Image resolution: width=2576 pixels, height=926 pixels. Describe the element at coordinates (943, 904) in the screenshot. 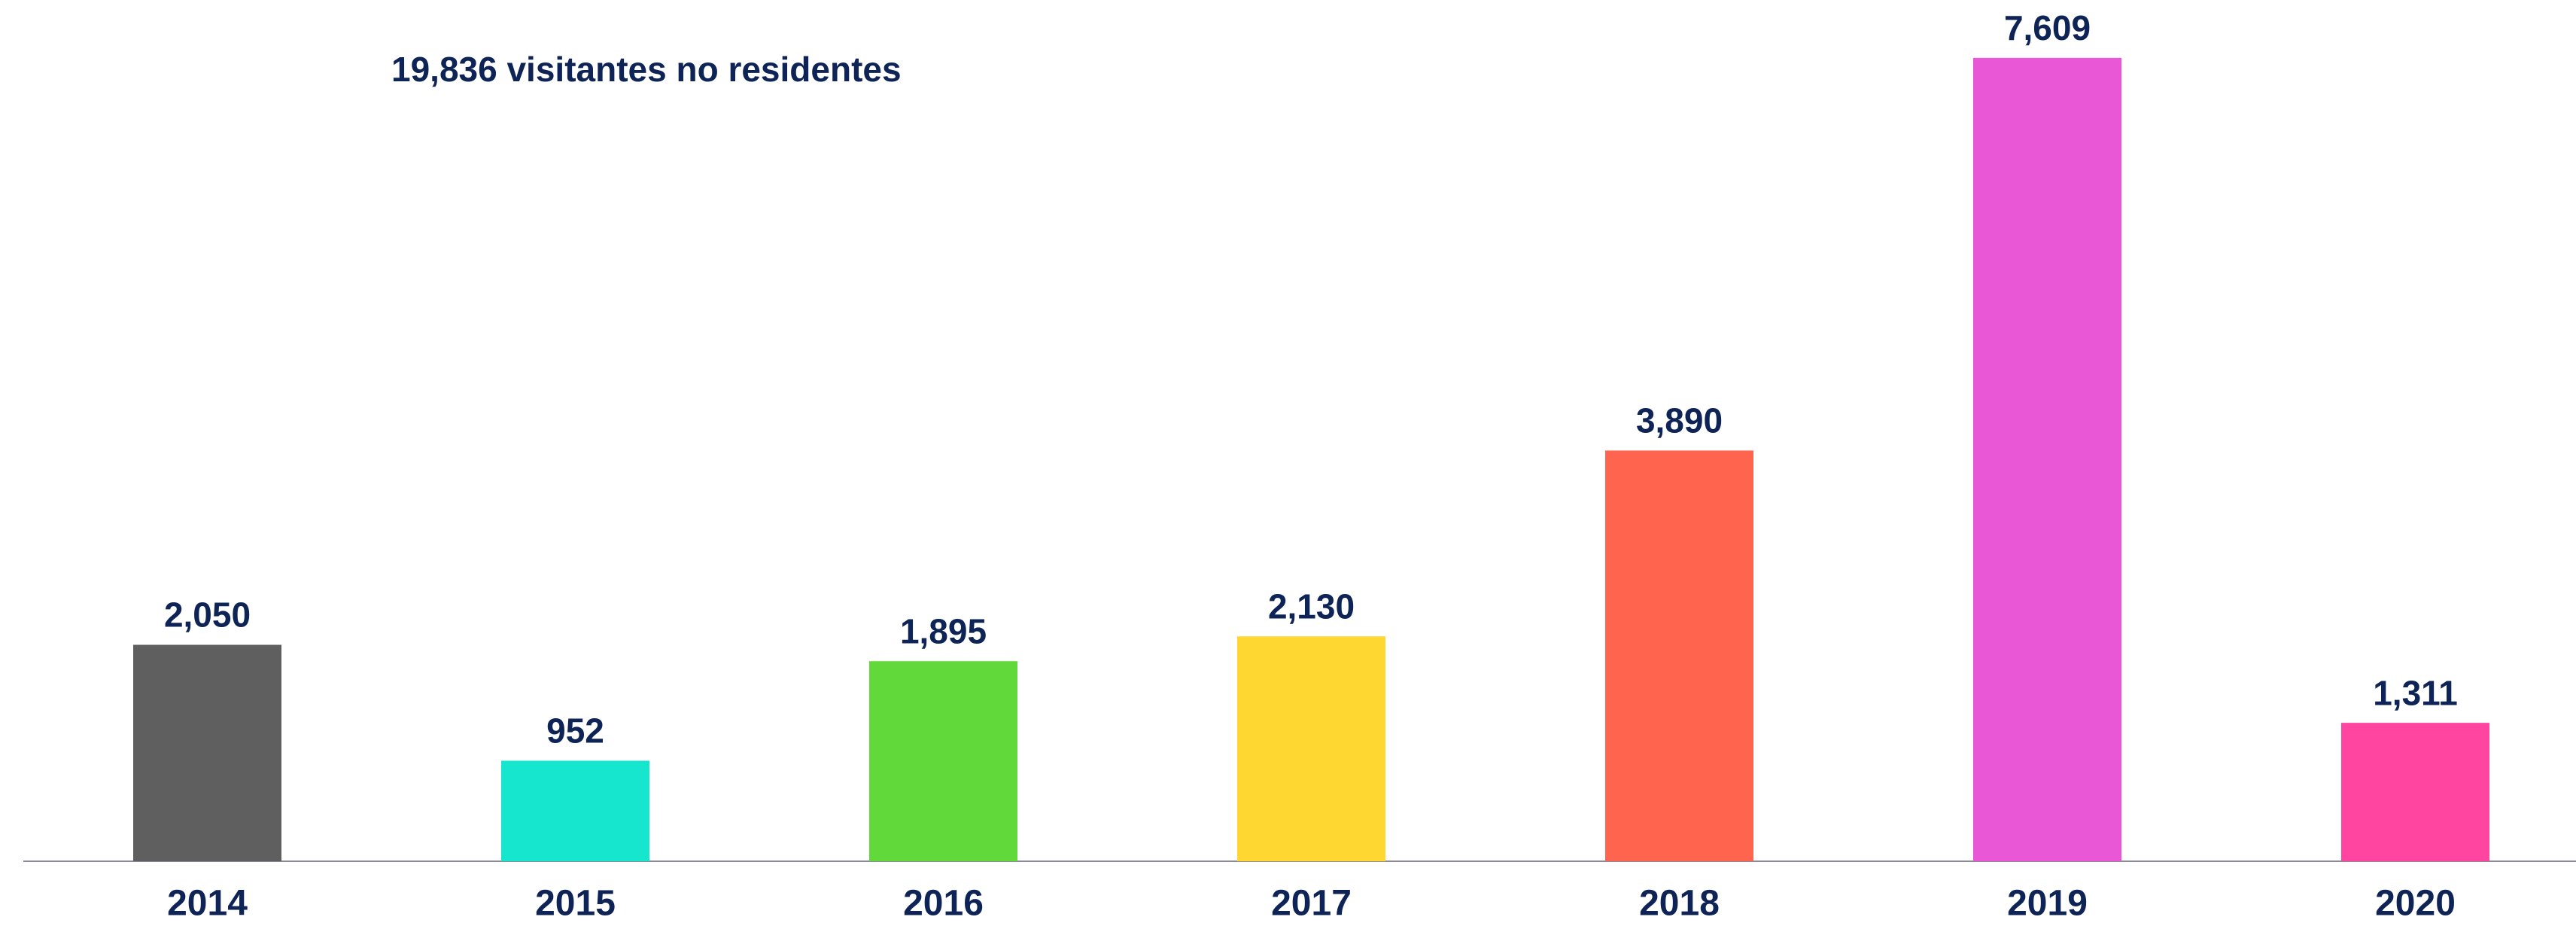

I see `x-tick-label: 2016` at that location.